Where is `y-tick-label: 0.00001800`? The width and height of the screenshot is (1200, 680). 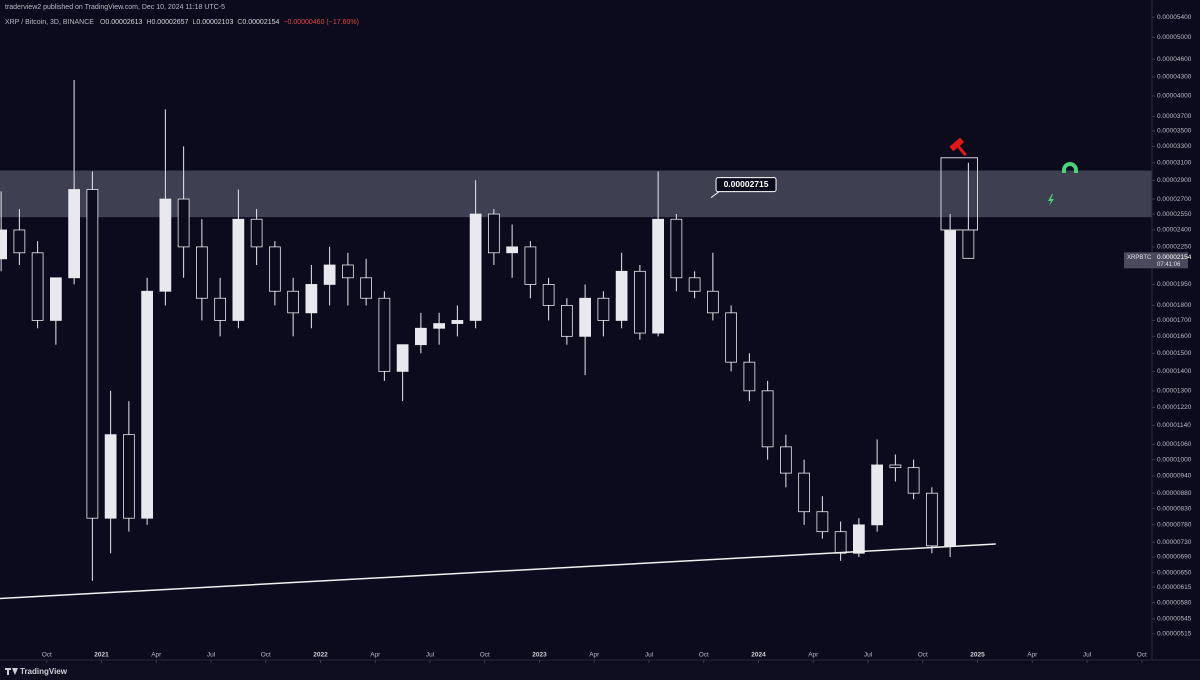 y-tick-label: 0.00001800 is located at coordinates (1174, 305).